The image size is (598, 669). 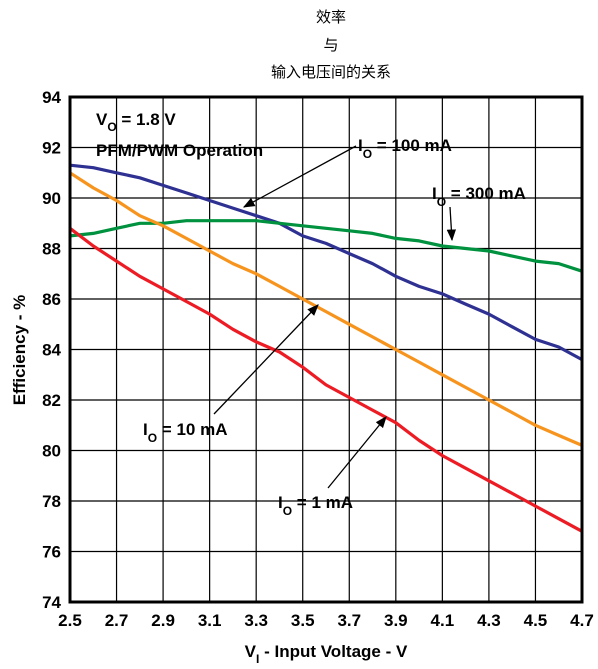 What do you see at coordinates (117, 620) in the screenshot?
I see `x-tick-label: 2.7` at bounding box center [117, 620].